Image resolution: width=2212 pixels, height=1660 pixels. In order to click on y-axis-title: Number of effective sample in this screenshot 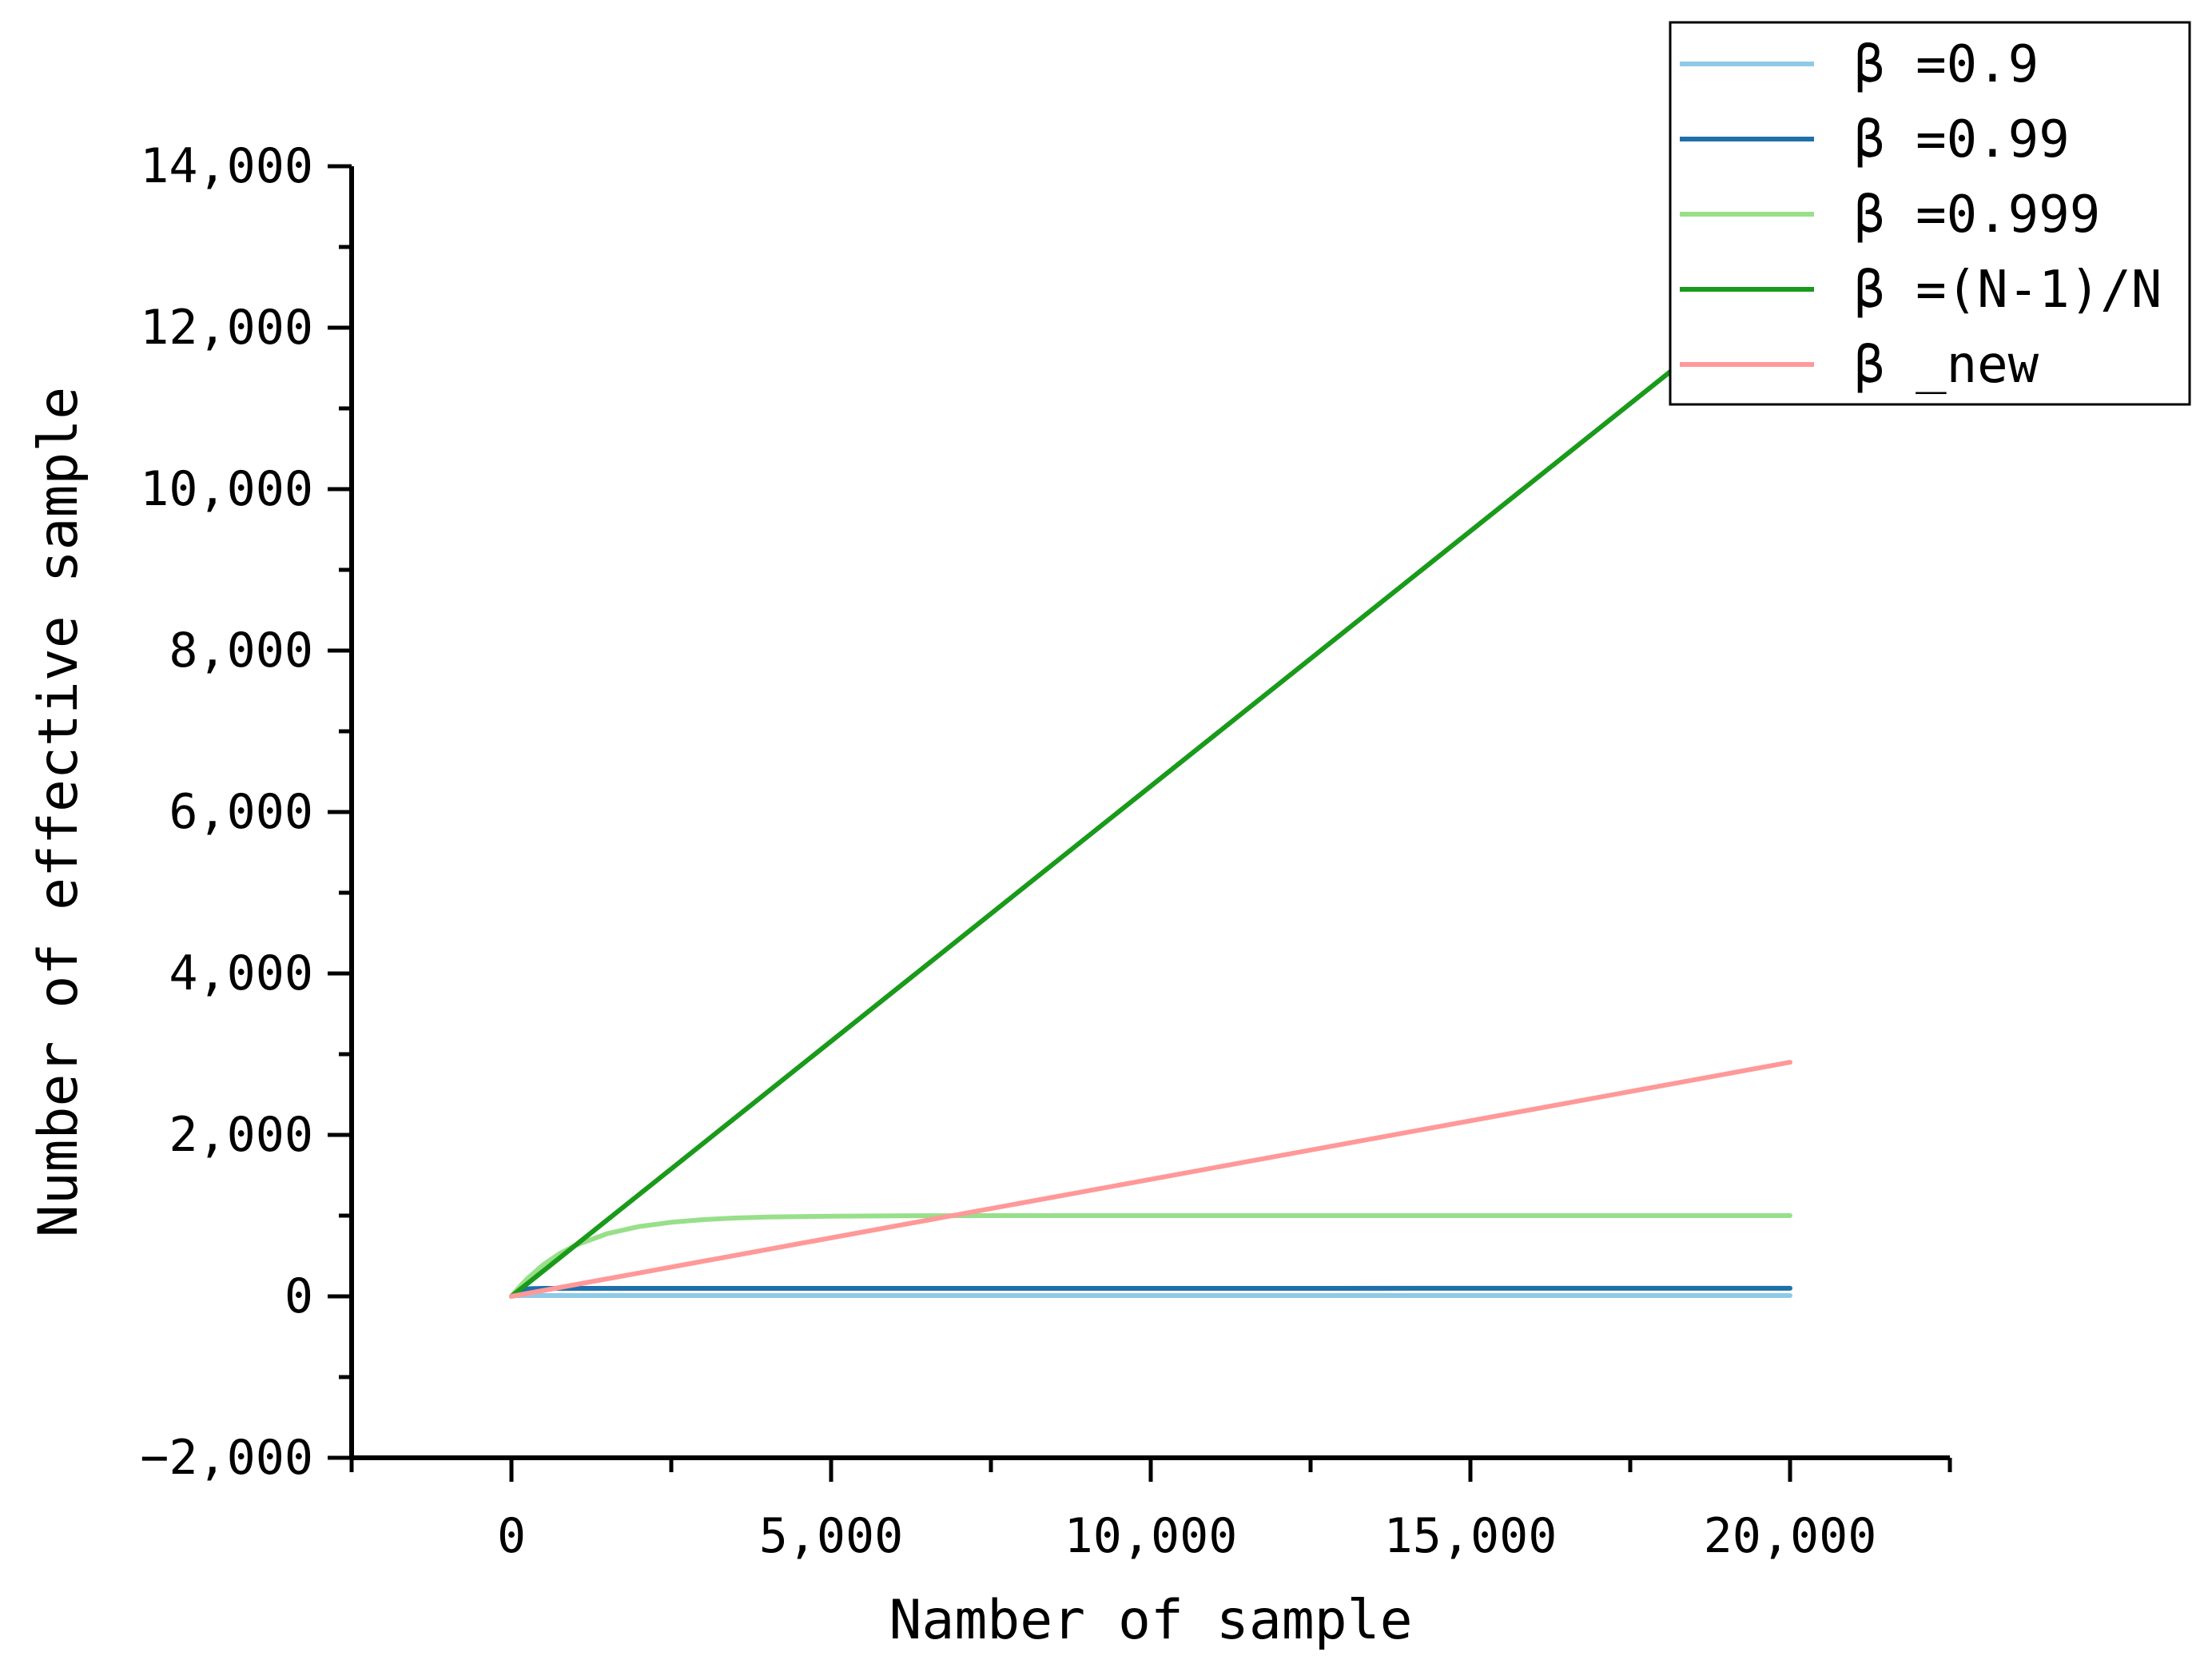, I will do `click(58, 812)`.